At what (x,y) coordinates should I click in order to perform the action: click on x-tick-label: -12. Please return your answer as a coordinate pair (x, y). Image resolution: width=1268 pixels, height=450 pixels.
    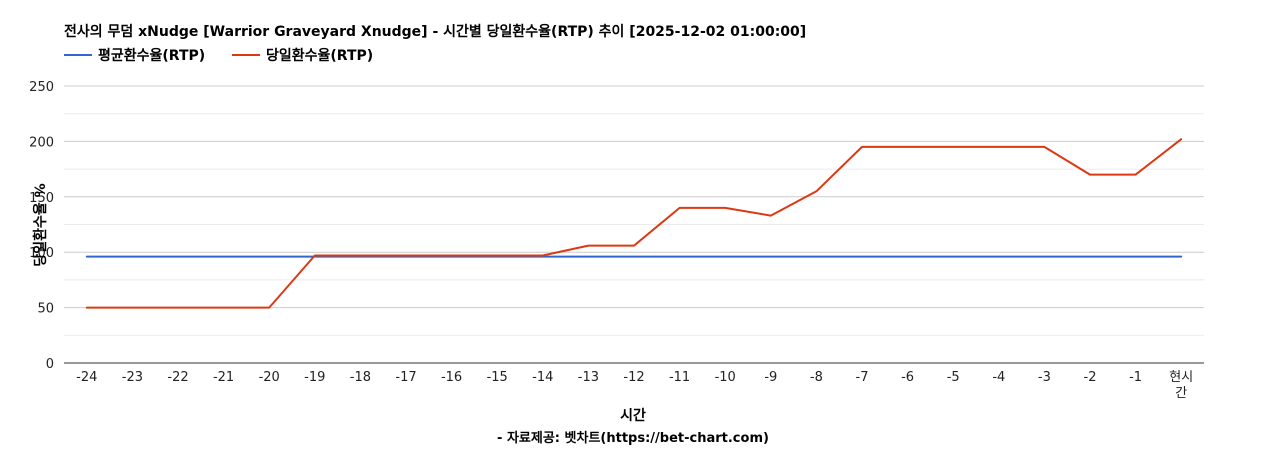
    Looking at the image, I should click on (633, 377).